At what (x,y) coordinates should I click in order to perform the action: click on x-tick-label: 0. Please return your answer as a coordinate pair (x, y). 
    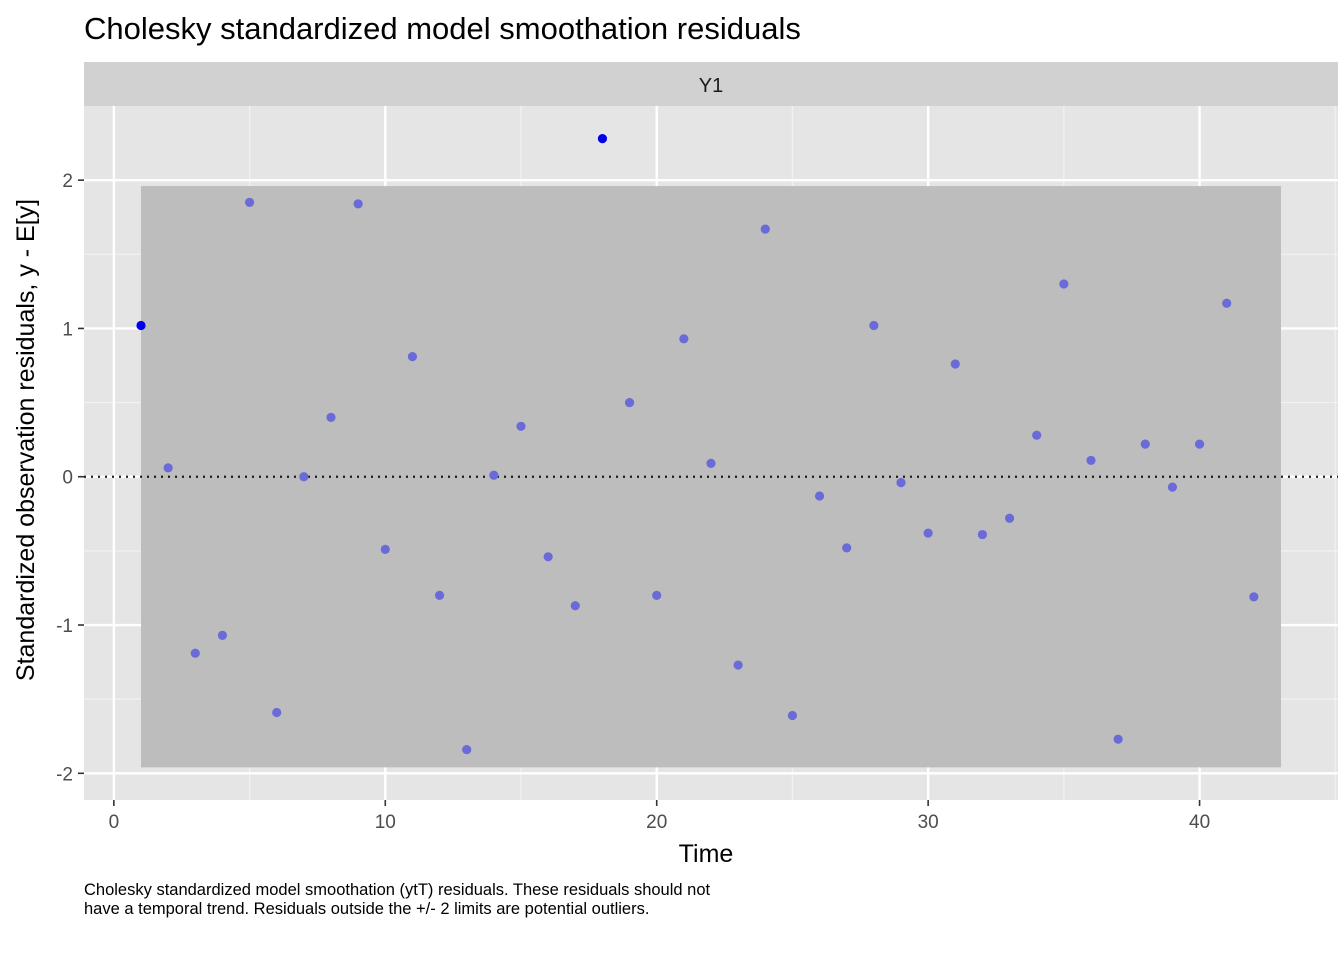
    Looking at the image, I should click on (114, 822).